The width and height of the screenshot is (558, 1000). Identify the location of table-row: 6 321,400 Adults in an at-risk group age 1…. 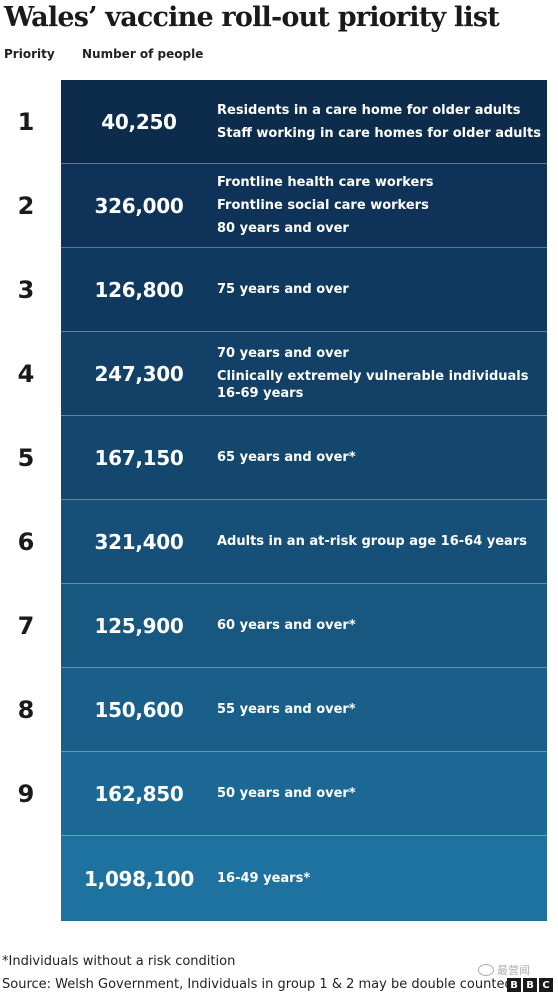
(282, 542).